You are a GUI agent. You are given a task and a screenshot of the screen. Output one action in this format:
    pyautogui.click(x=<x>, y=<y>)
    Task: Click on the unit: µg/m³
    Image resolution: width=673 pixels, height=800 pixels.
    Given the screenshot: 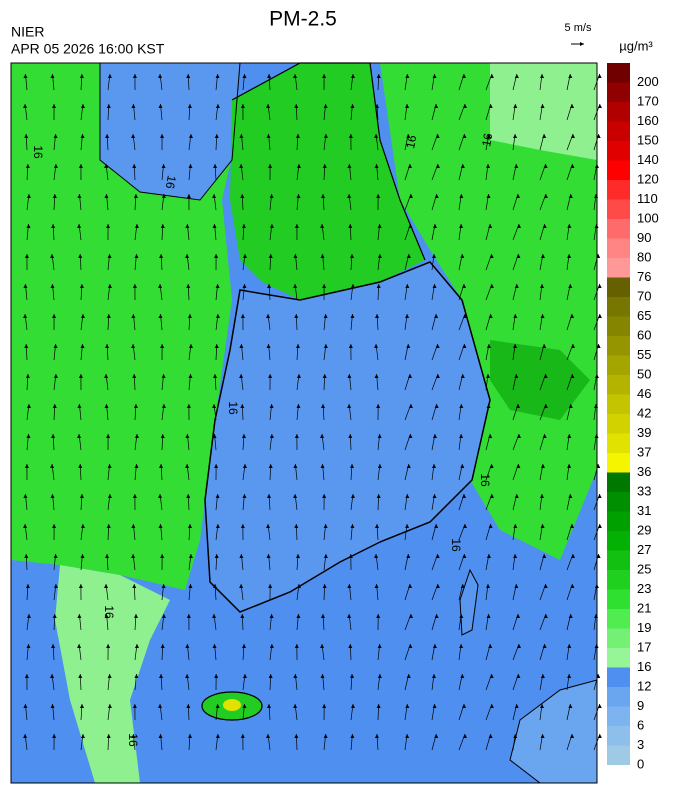 What is the action you would take?
    pyautogui.click(x=636, y=45)
    